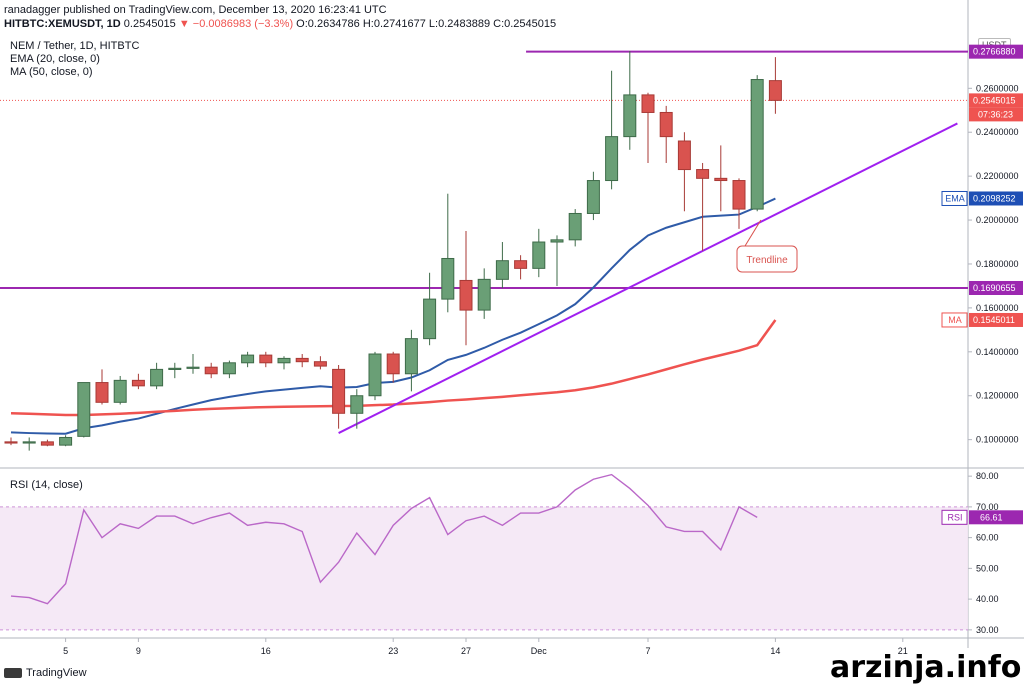  I want to click on ema-tag-label: 0.2098252, so click(994, 198).